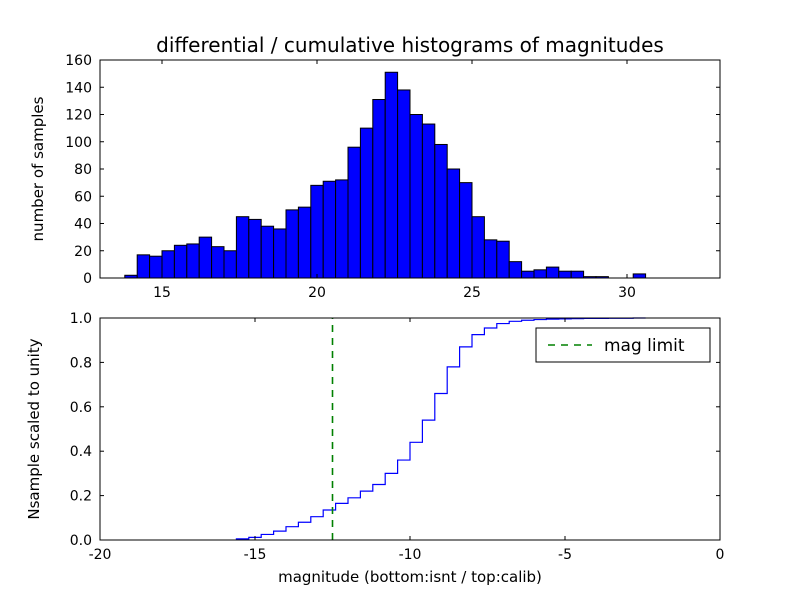 The width and height of the screenshot is (800, 600). What do you see at coordinates (565, 555) in the screenshot?
I see `svg-text: -5` at bounding box center [565, 555].